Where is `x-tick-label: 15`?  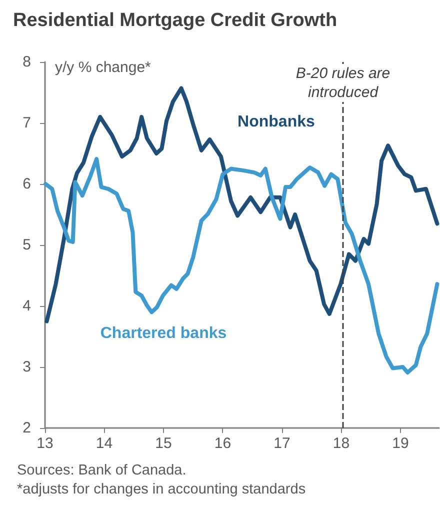 x-tick-label: 15 is located at coordinates (163, 443).